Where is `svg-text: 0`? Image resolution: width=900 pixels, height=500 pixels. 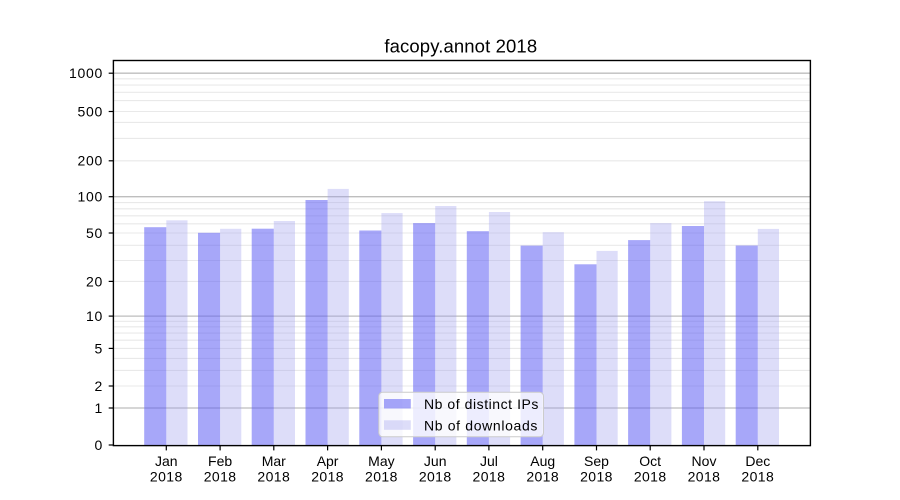 svg-text: 0 is located at coordinates (99, 445).